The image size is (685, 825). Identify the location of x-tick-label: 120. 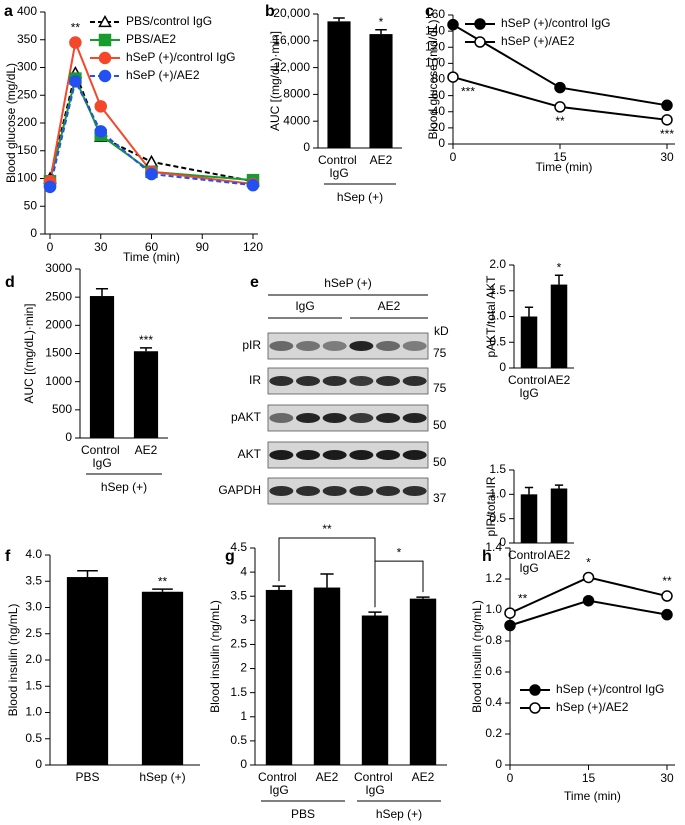
(253, 247).